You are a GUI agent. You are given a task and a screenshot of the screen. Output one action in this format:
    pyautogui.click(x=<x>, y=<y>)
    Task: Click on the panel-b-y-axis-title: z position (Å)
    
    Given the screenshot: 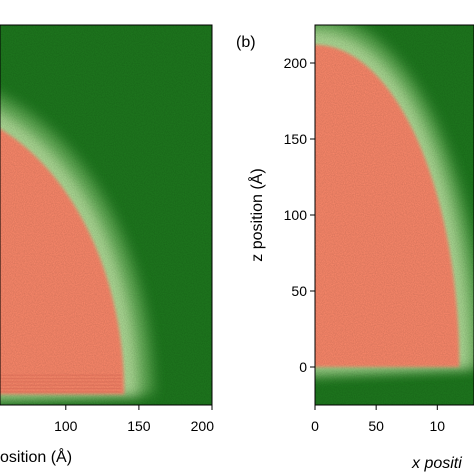 What is the action you would take?
    pyautogui.click(x=256, y=214)
    